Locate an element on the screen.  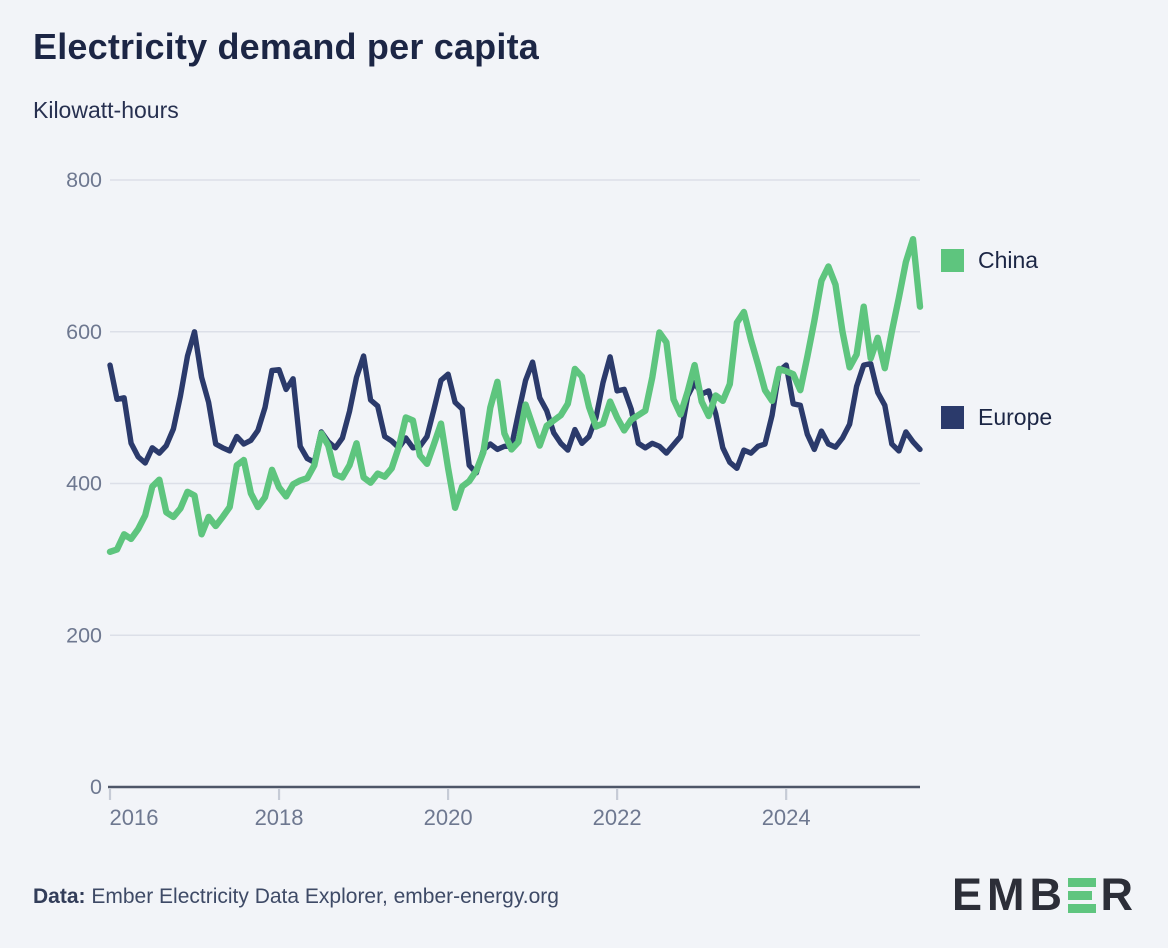
legend-item-china: China is located at coordinates (989, 260).